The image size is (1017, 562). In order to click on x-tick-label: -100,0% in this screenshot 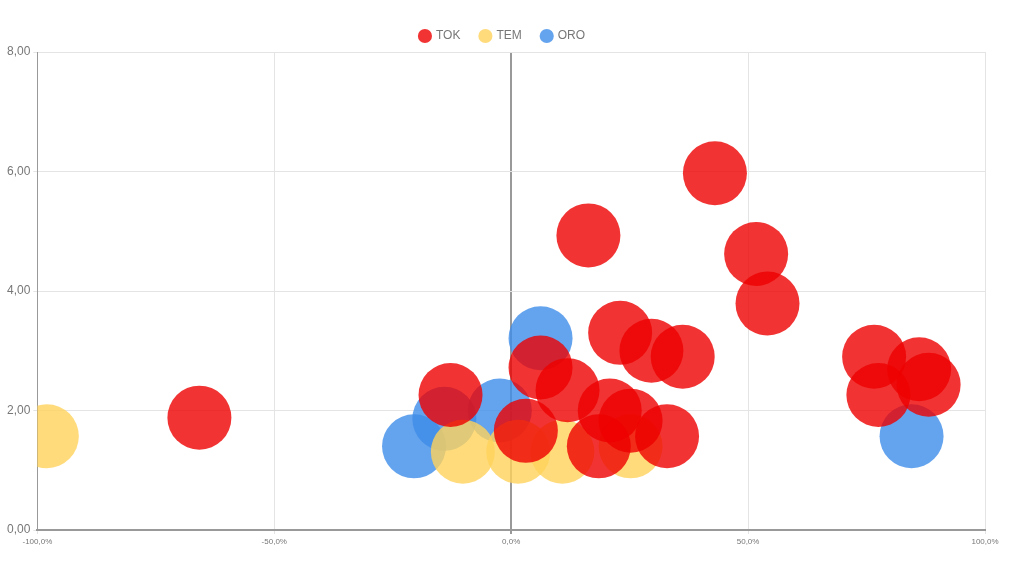, I will do `click(37, 541)`.